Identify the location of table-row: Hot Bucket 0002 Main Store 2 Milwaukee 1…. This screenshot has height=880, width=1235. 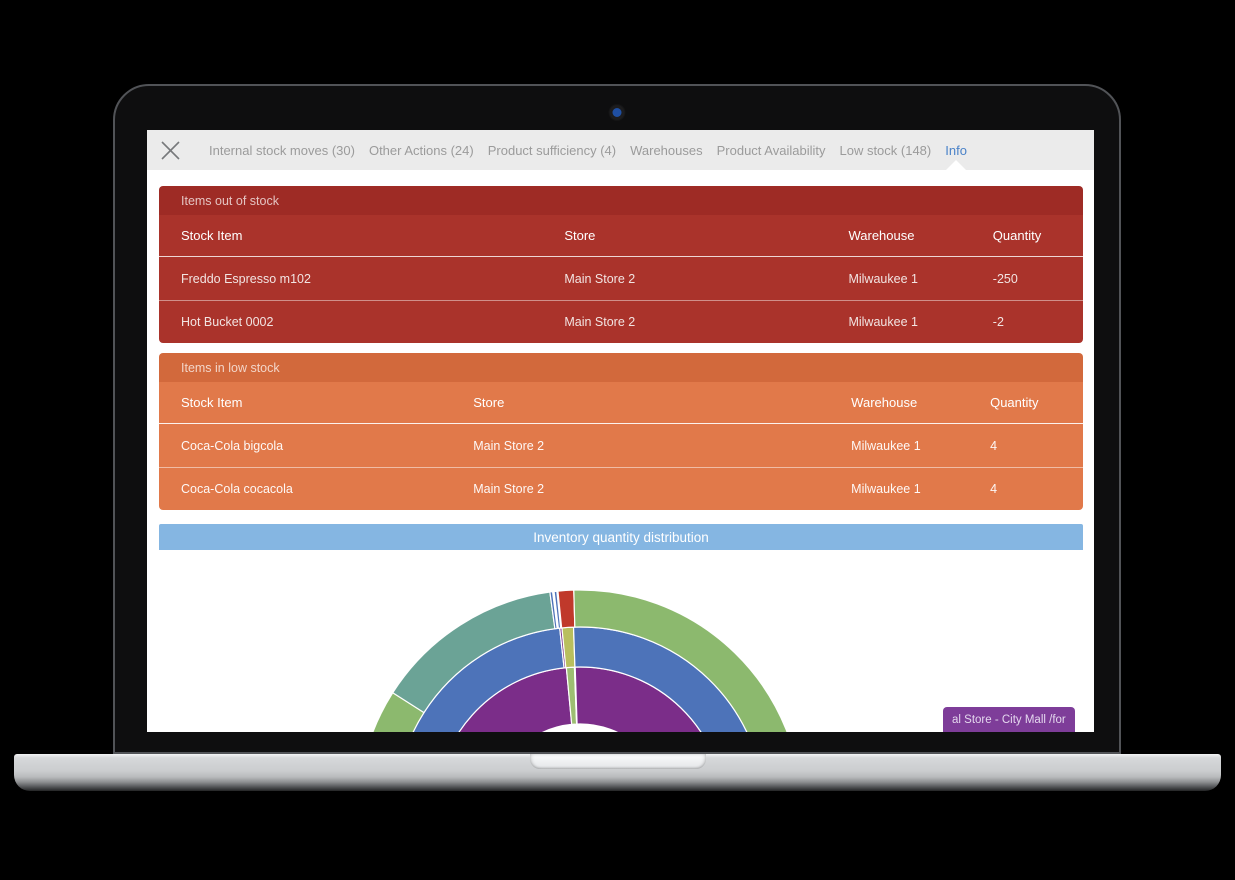
(621, 321).